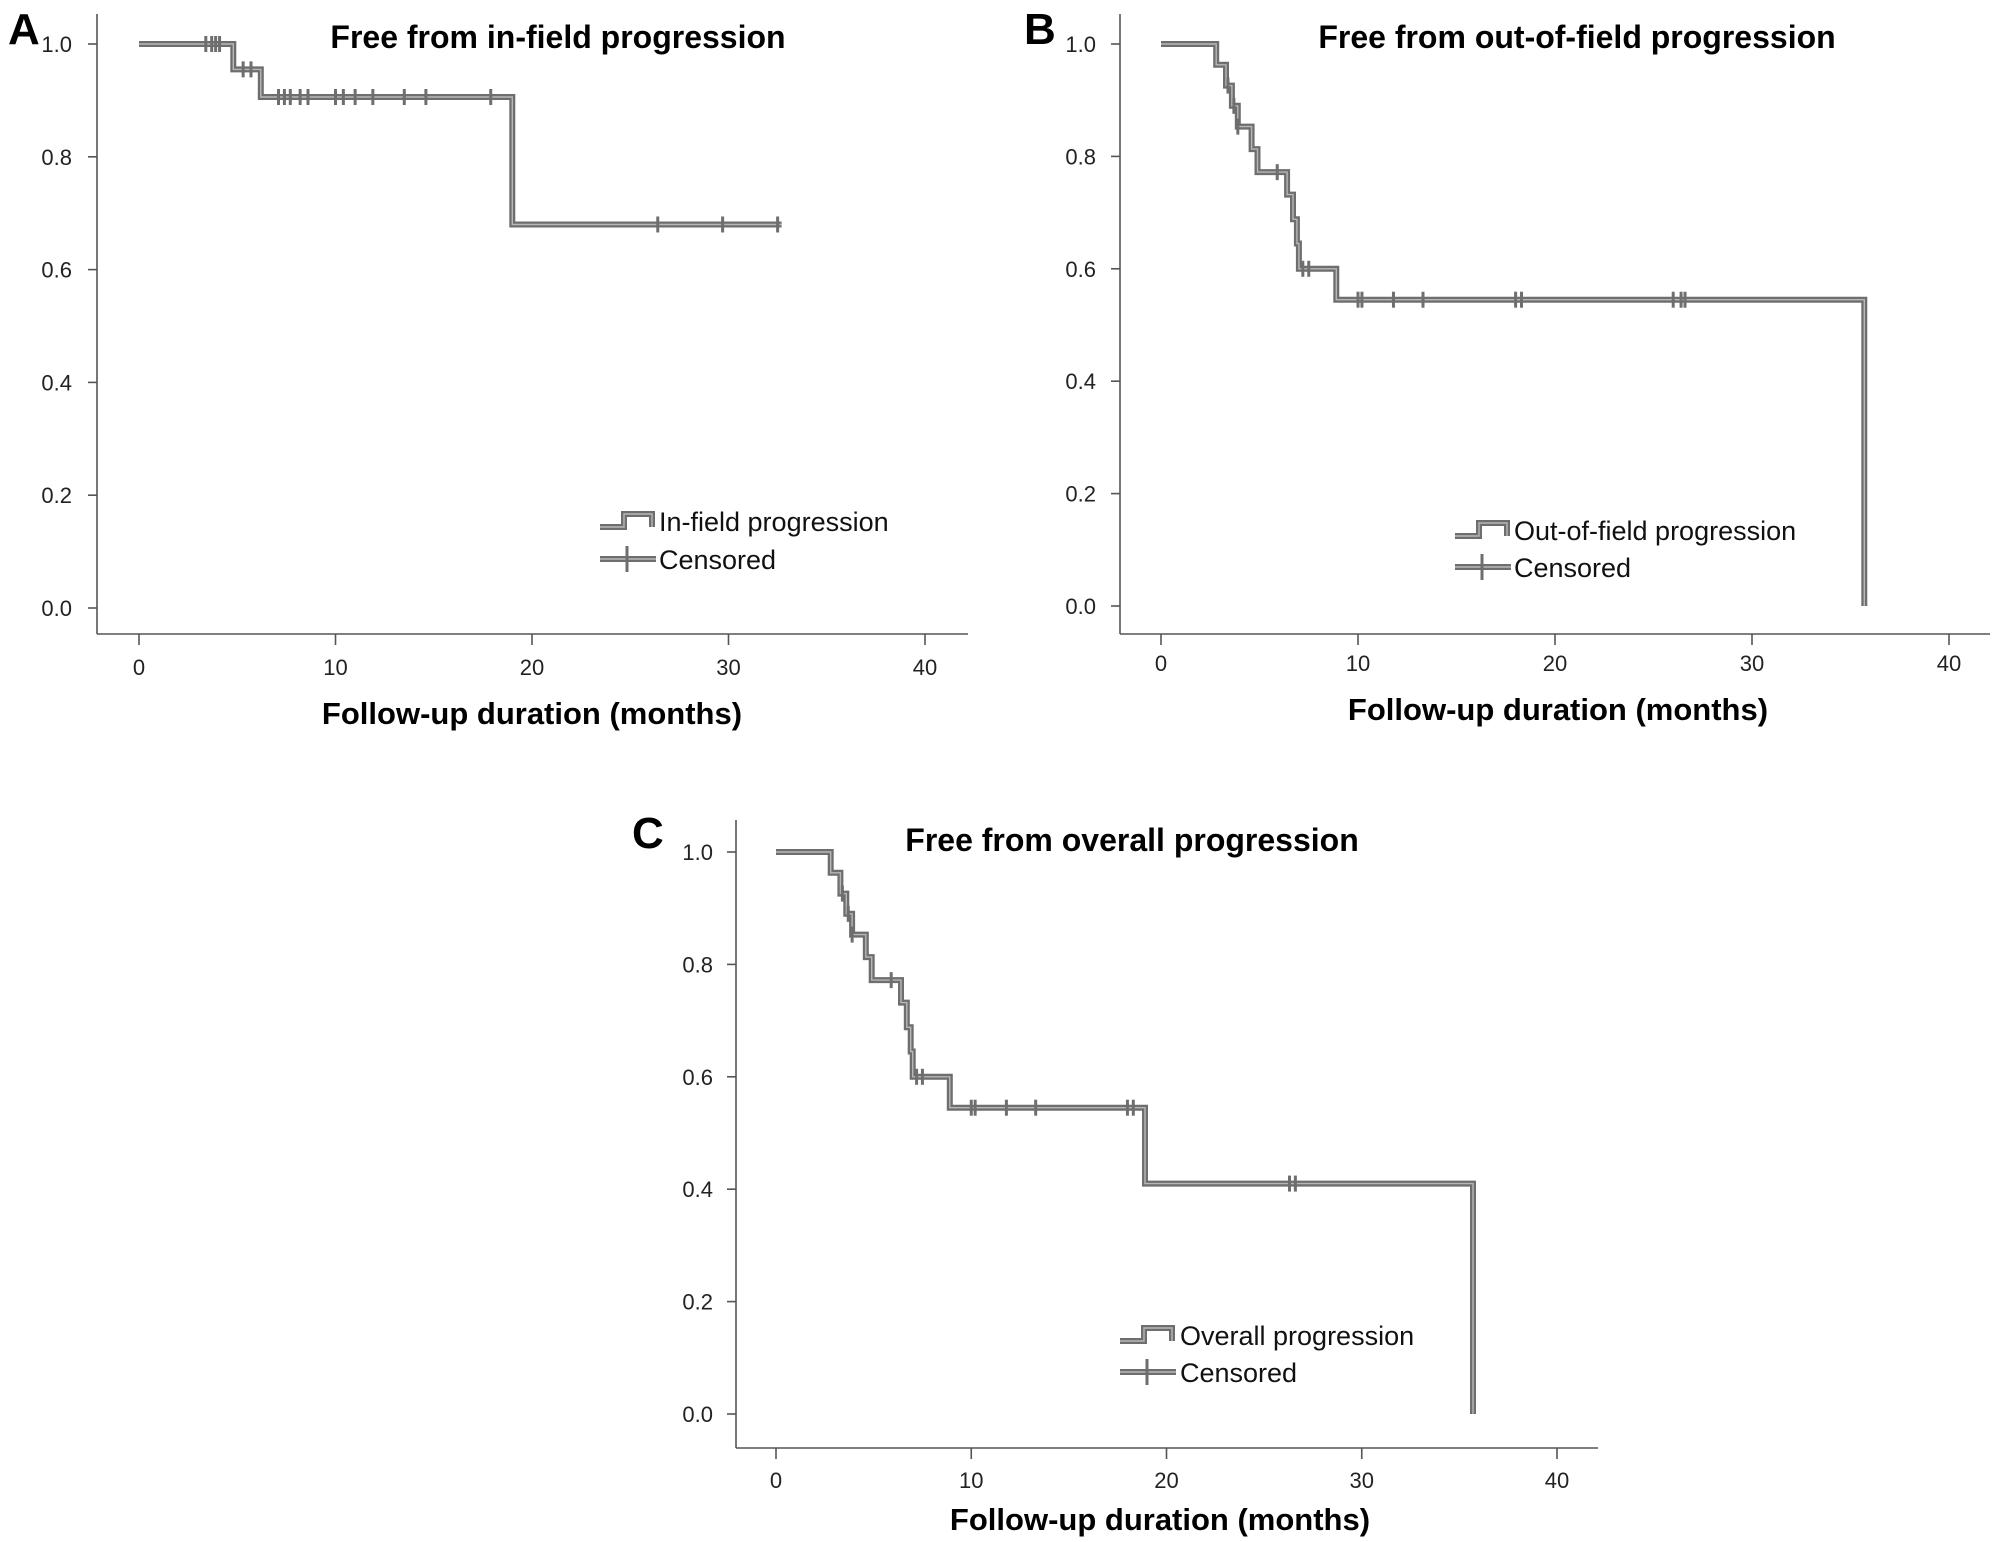 The height and width of the screenshot is (1542, 2000). I want to click on panel-b-x-tick-label: 10, so click(1358, 663).